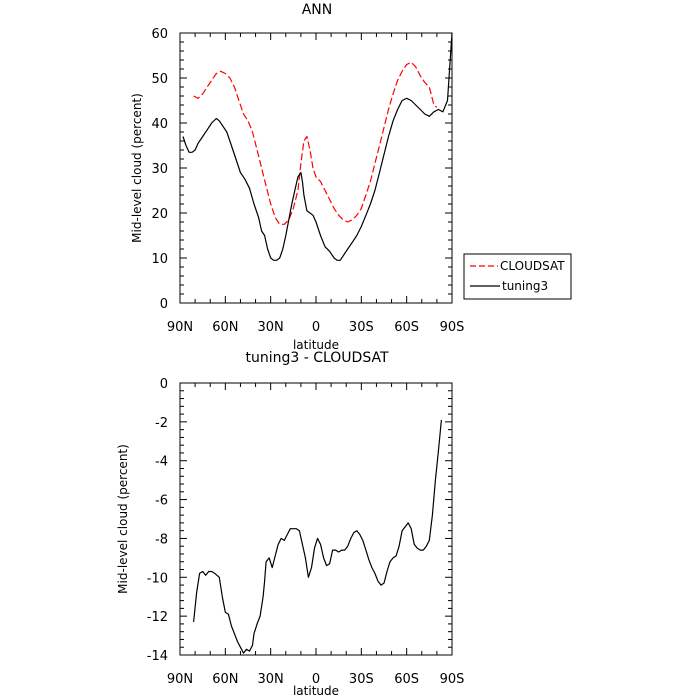 The image size is (700, 700). What do you see at coordinates (157, 617) in the screenshot?
I see `bottom-chart-ytick-label: -12` at bounding box center [157, 617].